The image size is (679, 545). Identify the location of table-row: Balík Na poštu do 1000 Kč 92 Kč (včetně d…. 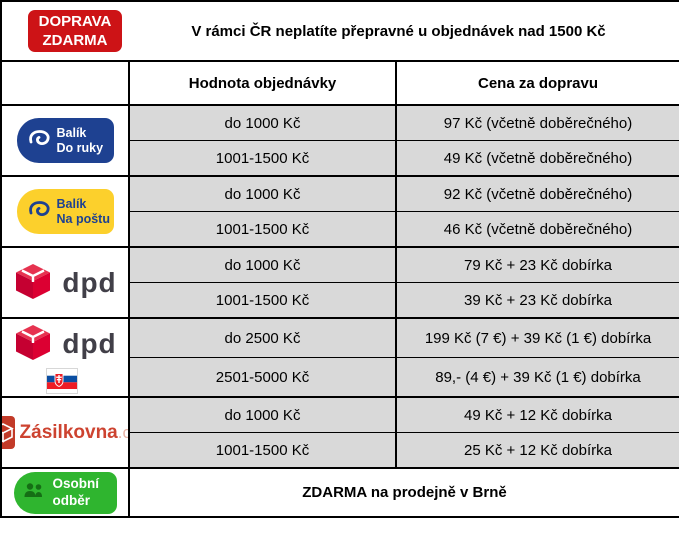
(339, 211).